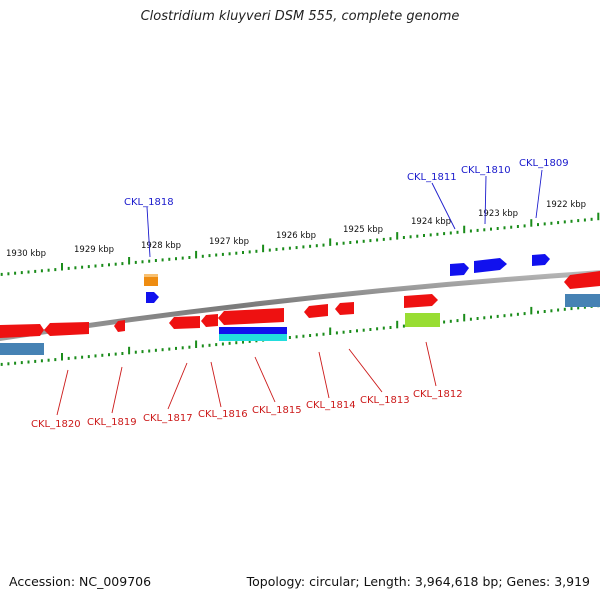 The width and height of the screenshot is (600, 600). I want to click on gene-label-ckl-1818: CKL_1818, so click(149, 202).